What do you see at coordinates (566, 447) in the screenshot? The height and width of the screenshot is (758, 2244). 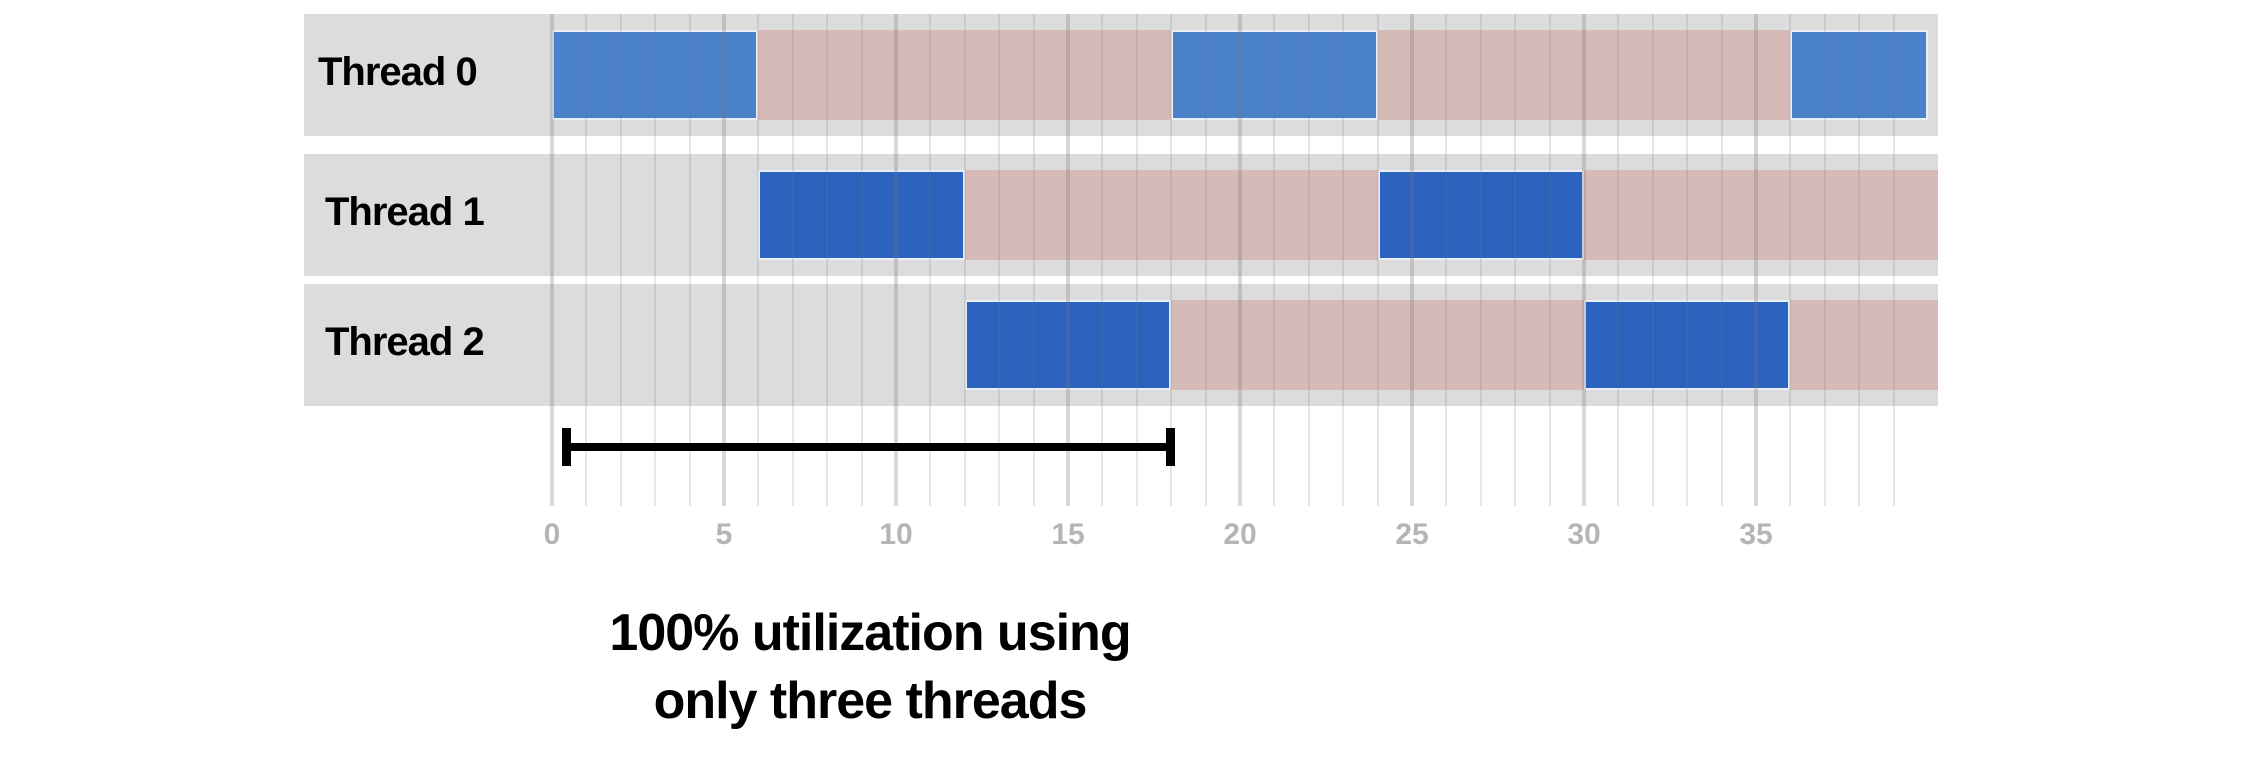 I see `bracket-left-cap` at bounding box center [566, 447].